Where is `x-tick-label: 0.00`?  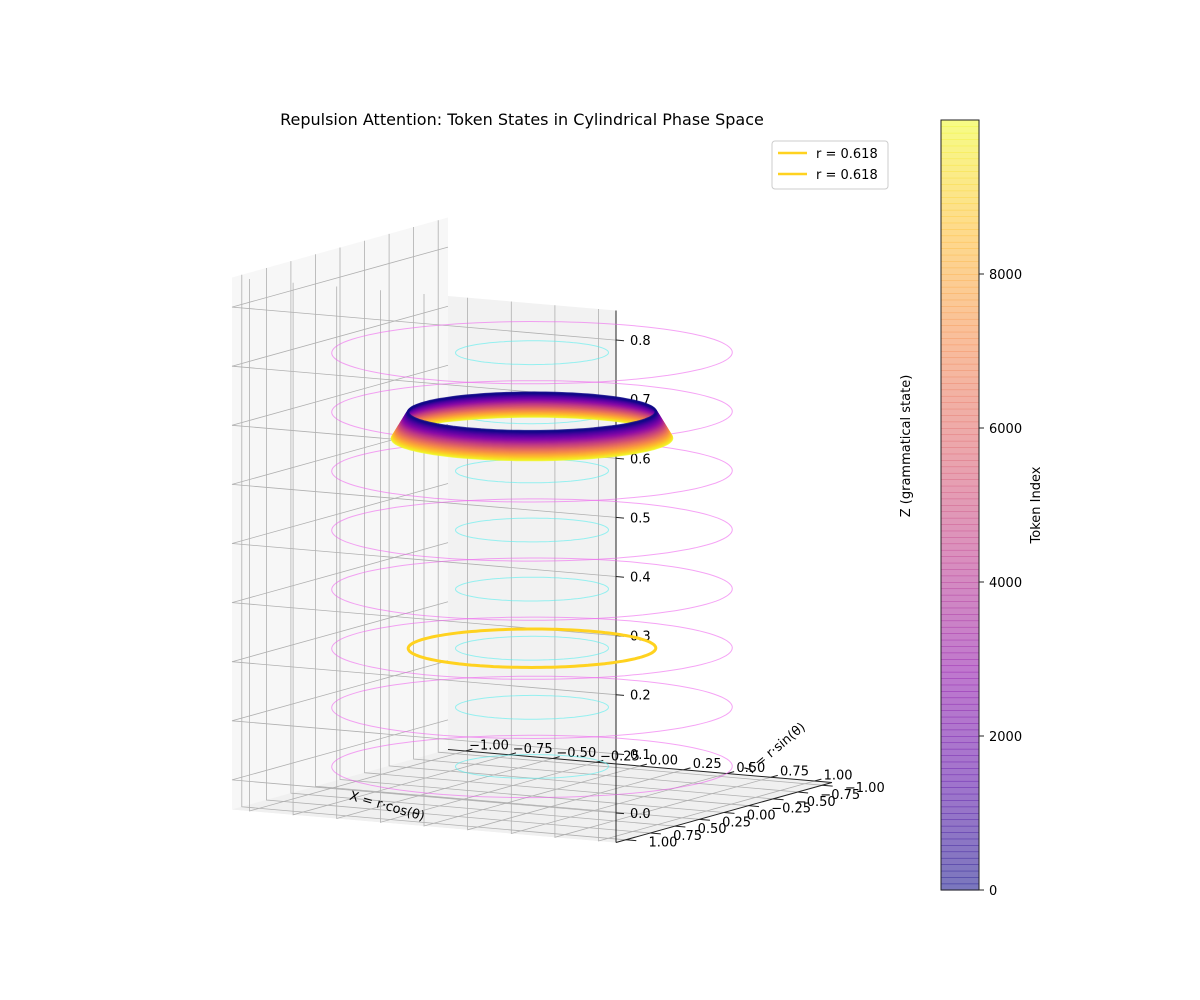 x-tick-label: 0.00 is located at coordinates (663, 761).